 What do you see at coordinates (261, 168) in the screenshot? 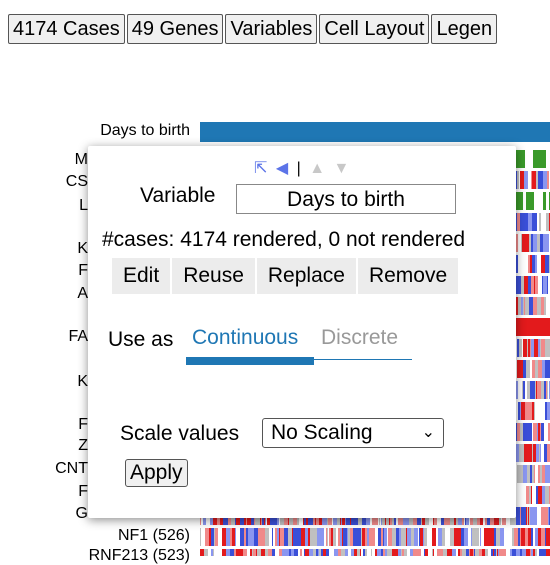
I see `move-to-top-icon: ⇱` at bounding box center [261, 168].